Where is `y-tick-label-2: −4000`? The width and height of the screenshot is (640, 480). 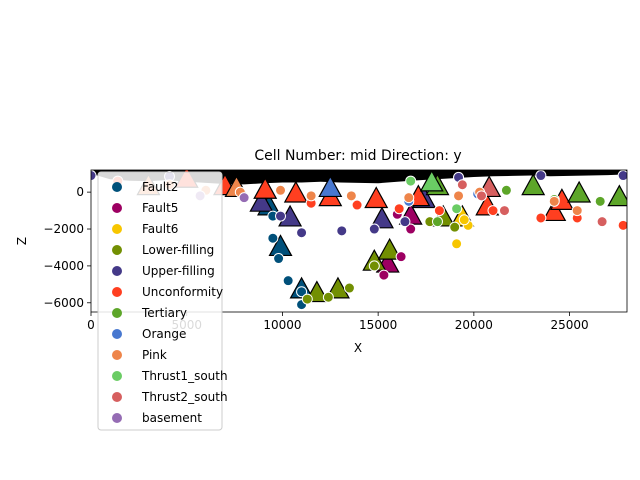 y-tick-label-2: −4000 is located at coordinates (63, 266).